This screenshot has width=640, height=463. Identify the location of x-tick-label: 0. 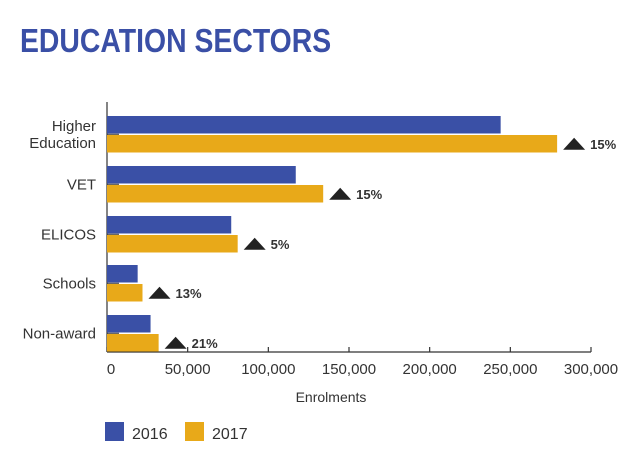
(111, 369).